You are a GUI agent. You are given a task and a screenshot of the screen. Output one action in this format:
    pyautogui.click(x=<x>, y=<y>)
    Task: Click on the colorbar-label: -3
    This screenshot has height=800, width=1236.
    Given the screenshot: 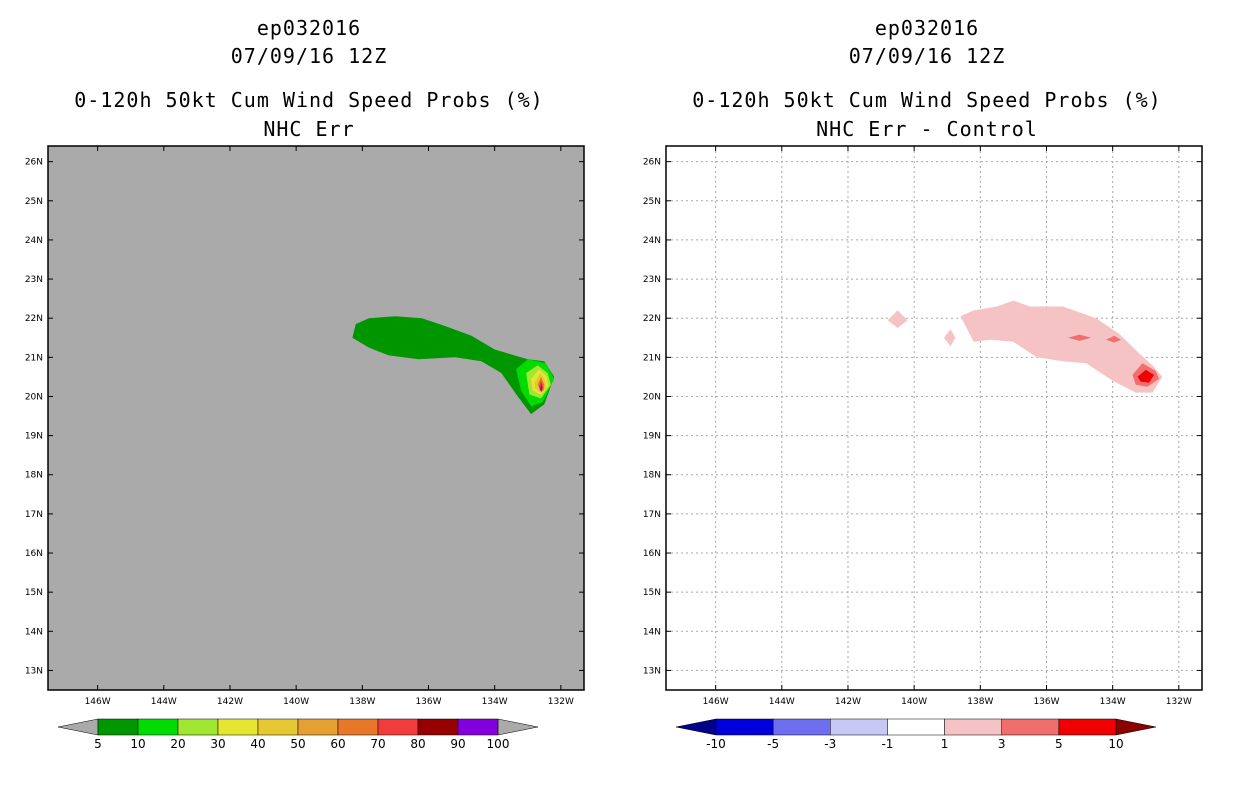 What is the action you would take?
    pyautogui.click(x=830, y=744)
    